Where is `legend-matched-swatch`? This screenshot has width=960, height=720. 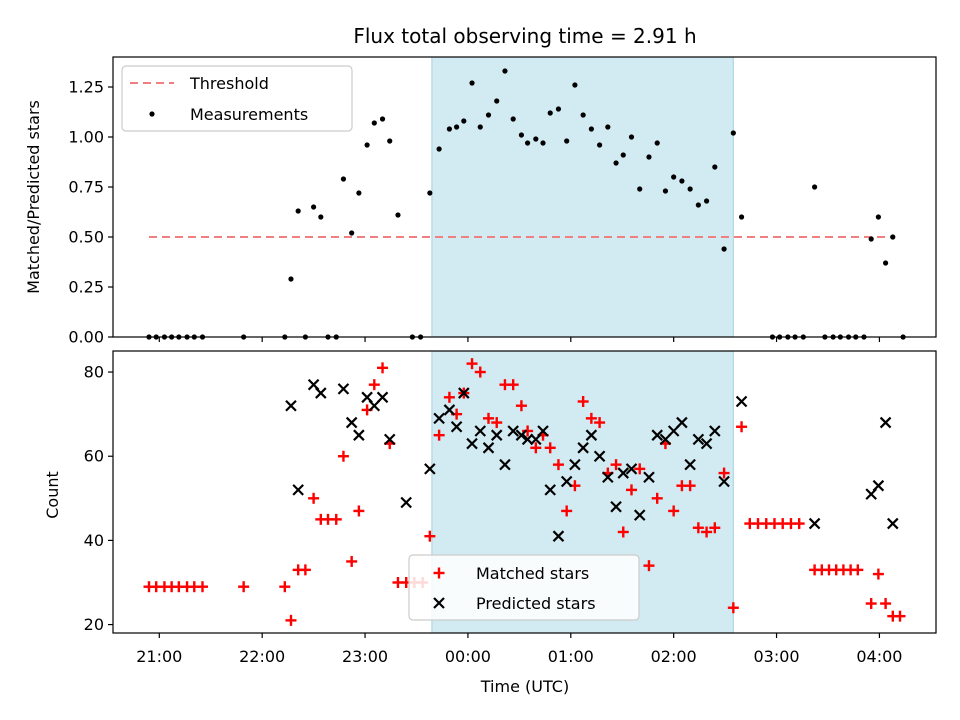 legend-matched-swatch is located at coordinates (439, 573).